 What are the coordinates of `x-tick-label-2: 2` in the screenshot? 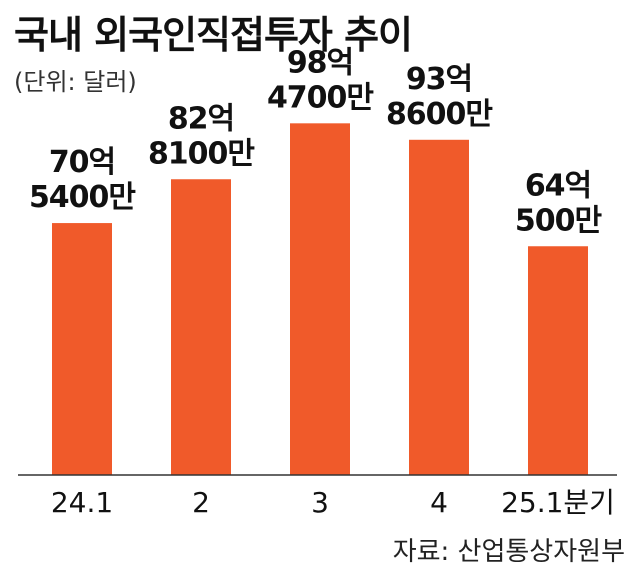 It's located at (201, 502).